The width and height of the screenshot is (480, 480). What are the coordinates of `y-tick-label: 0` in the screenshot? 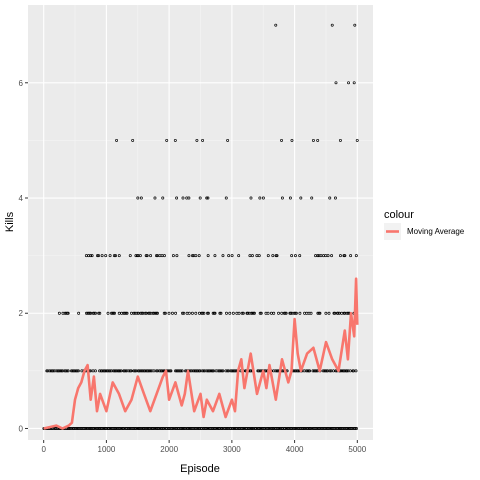 It's located at (21, 428).